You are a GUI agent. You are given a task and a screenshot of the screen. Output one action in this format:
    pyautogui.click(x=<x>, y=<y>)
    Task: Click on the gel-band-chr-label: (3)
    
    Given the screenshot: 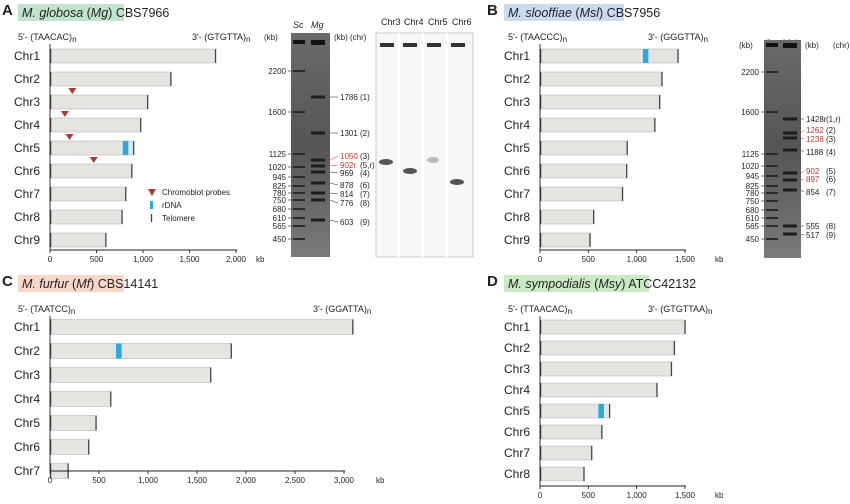 What is the action you would take?
    pyautogui.click(x=831, y=139)
    